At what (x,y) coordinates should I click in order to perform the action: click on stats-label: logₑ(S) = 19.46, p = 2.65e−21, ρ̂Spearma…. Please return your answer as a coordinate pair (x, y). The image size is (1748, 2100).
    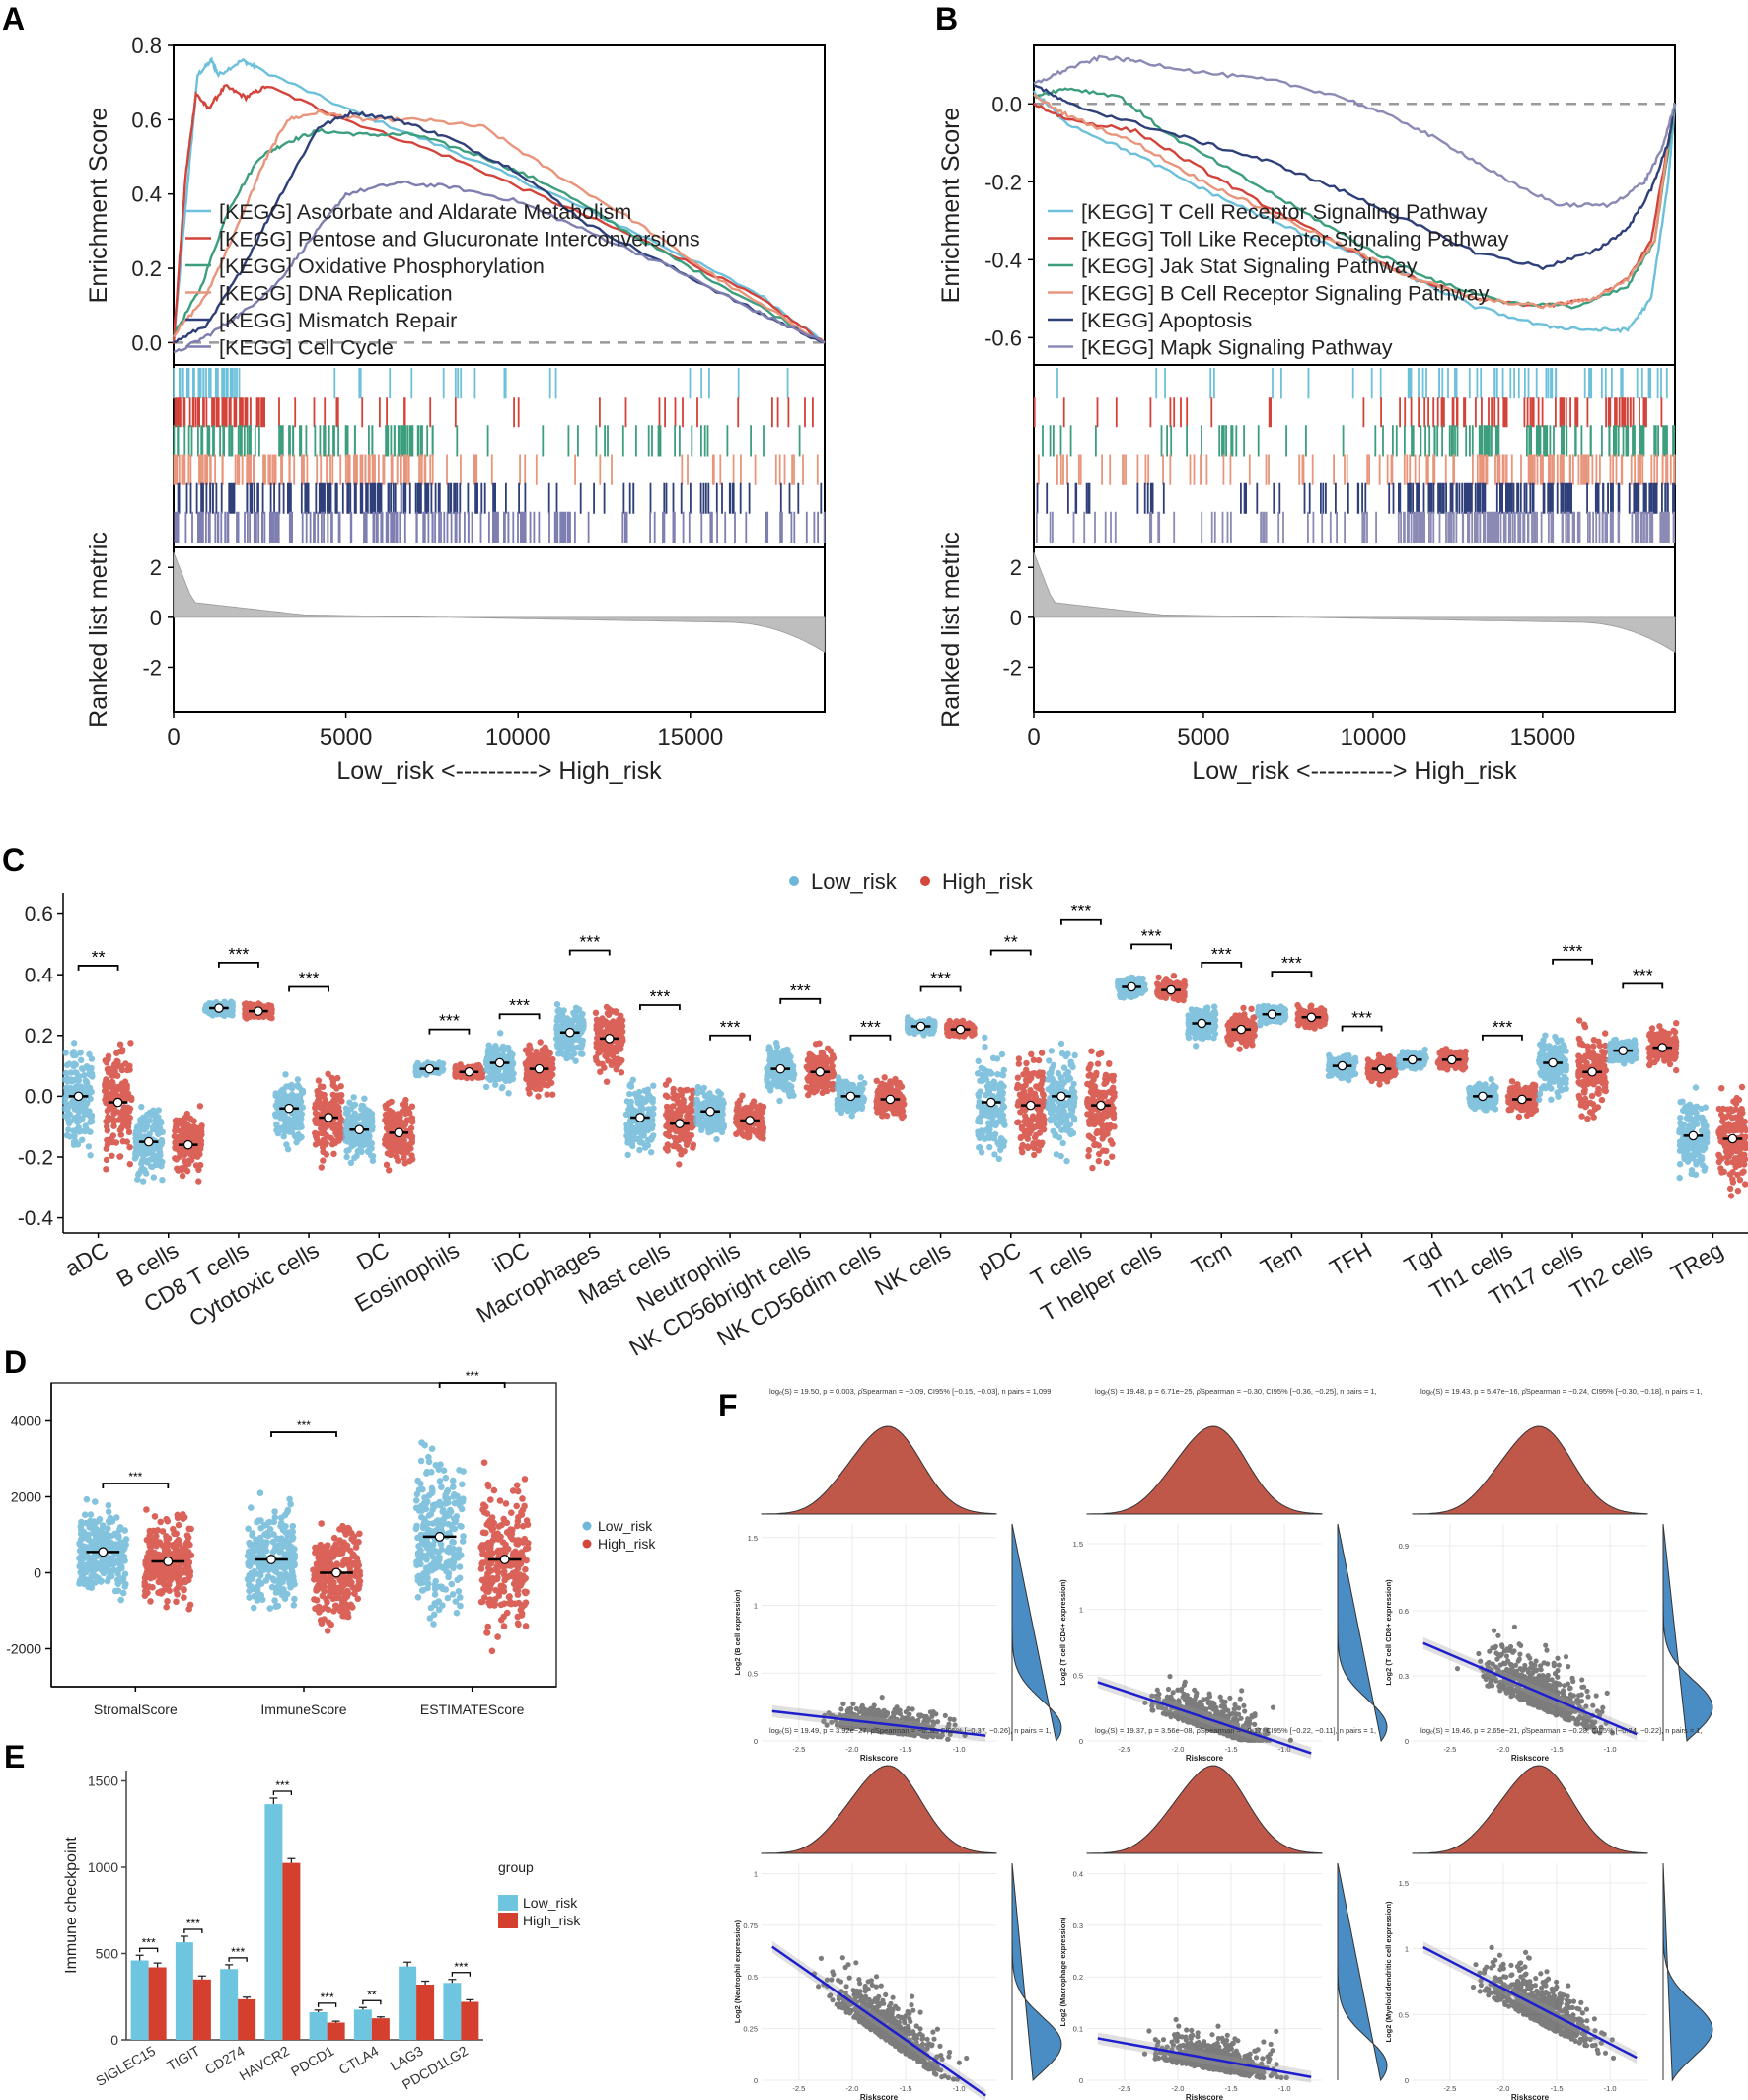
    Looking at the image, I should click on (1561, 1730).